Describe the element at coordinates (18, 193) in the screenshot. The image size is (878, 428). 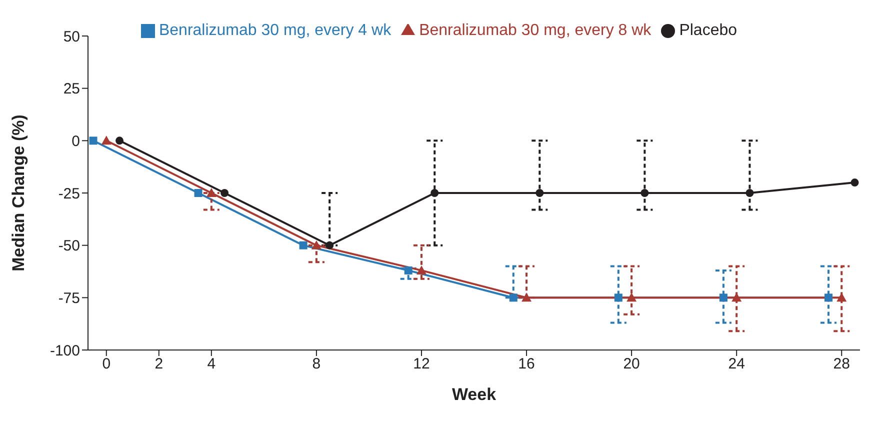
I see `y-axis-title: Median Change (%)` at that location.